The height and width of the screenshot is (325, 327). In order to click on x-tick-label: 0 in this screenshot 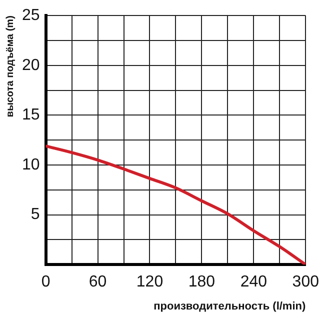, I will do `click(45, 282)`.